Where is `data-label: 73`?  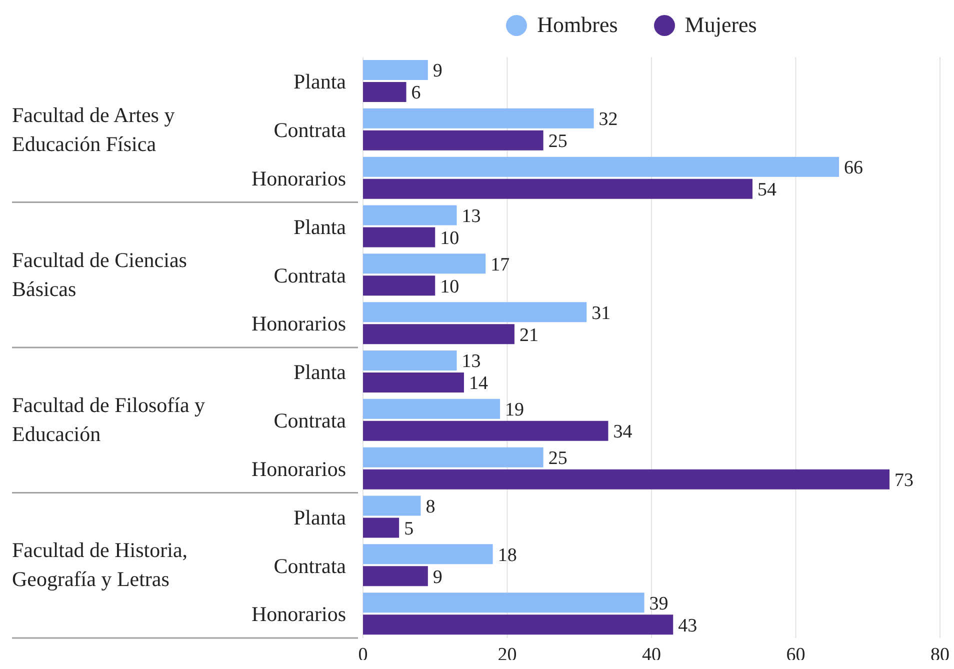 data-label: 73 is located at coordinates (904, 481).